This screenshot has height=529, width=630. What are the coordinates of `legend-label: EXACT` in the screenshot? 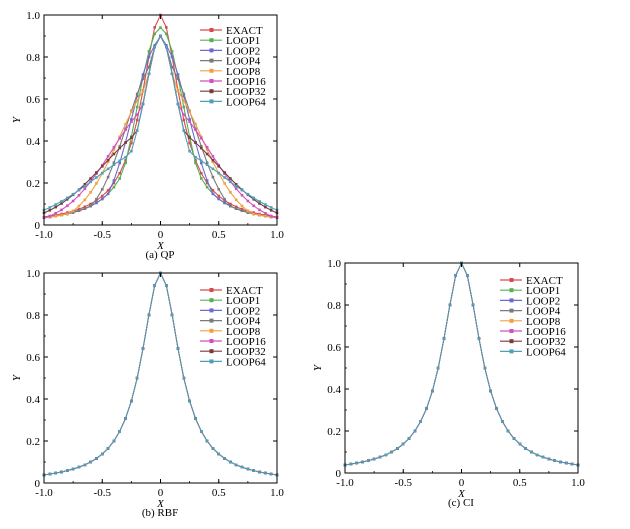 It's located at (244, 31).